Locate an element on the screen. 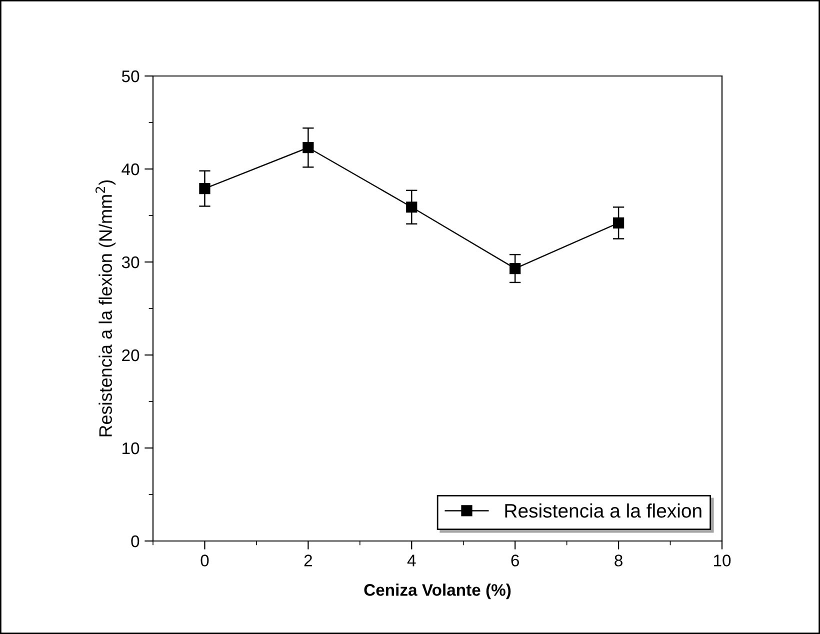 Image resolution: width=820 pixels, height=634 pixels. legend-label: Resistencia a la flexion is located at coordinates (603, 510).